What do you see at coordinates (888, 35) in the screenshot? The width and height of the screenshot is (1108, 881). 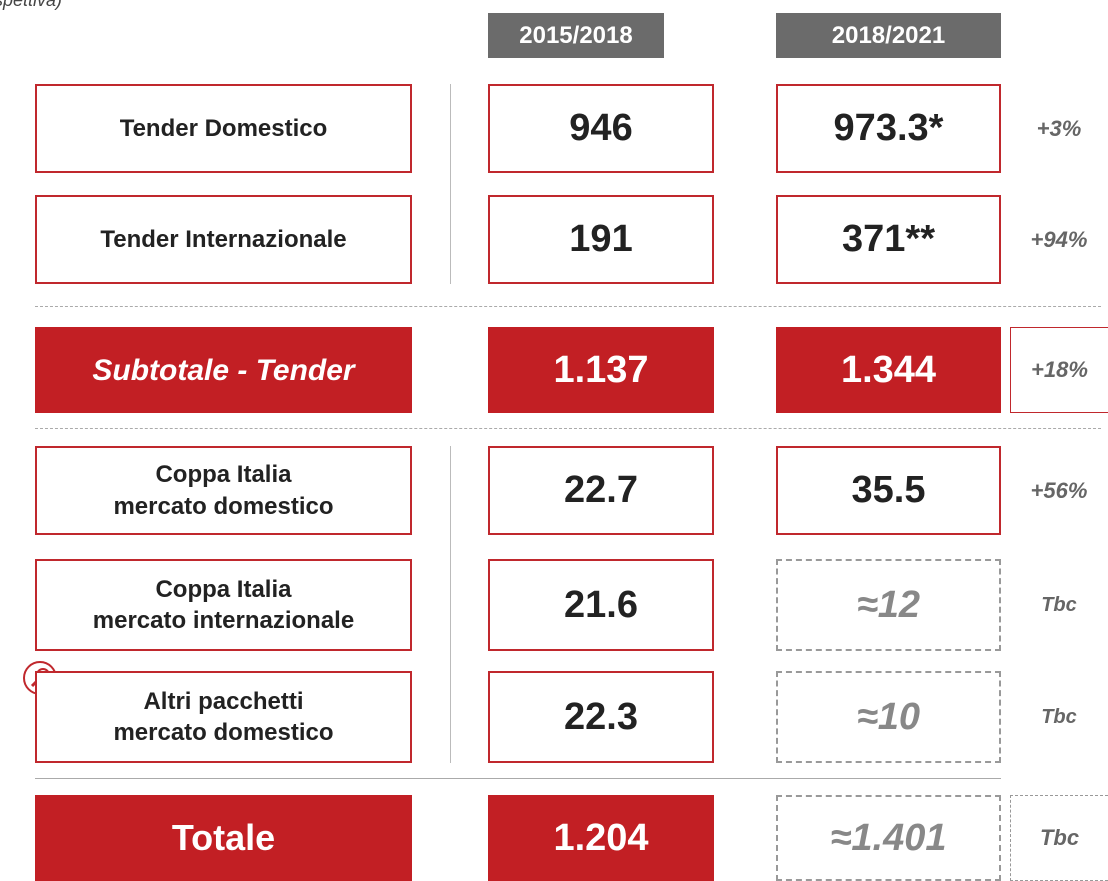 I see `column-header: 2018/2021` at bounding box center [888, 35].